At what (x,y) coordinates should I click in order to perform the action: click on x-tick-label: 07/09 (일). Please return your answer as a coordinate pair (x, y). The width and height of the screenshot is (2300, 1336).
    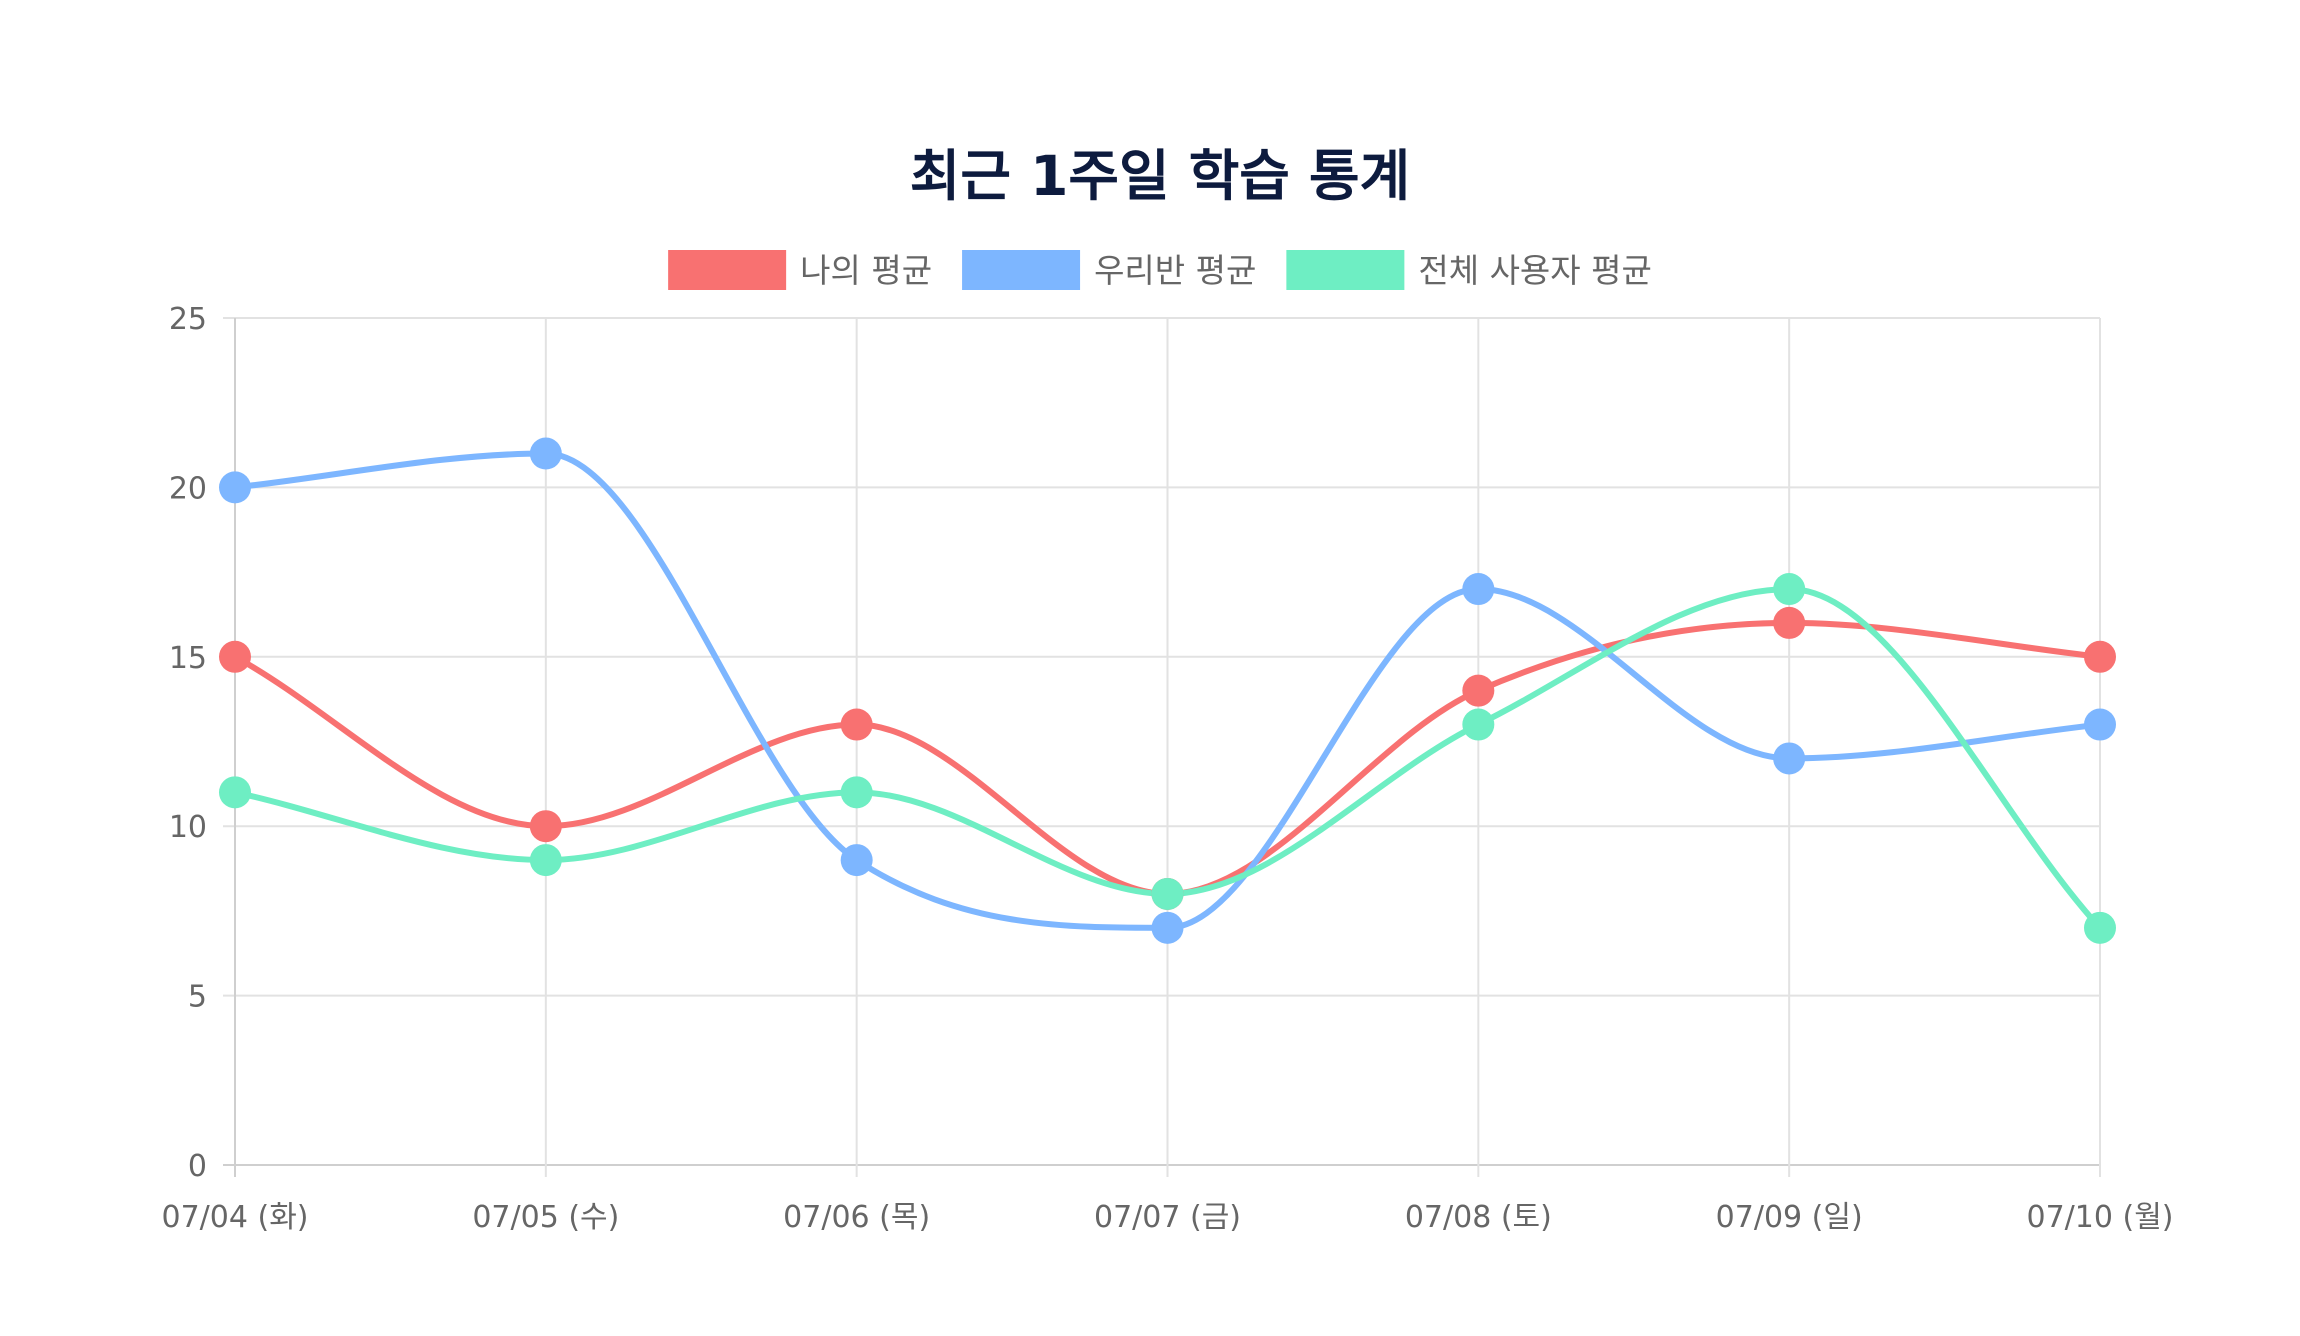
    Looking at the image, I should click on (1789, 1217).